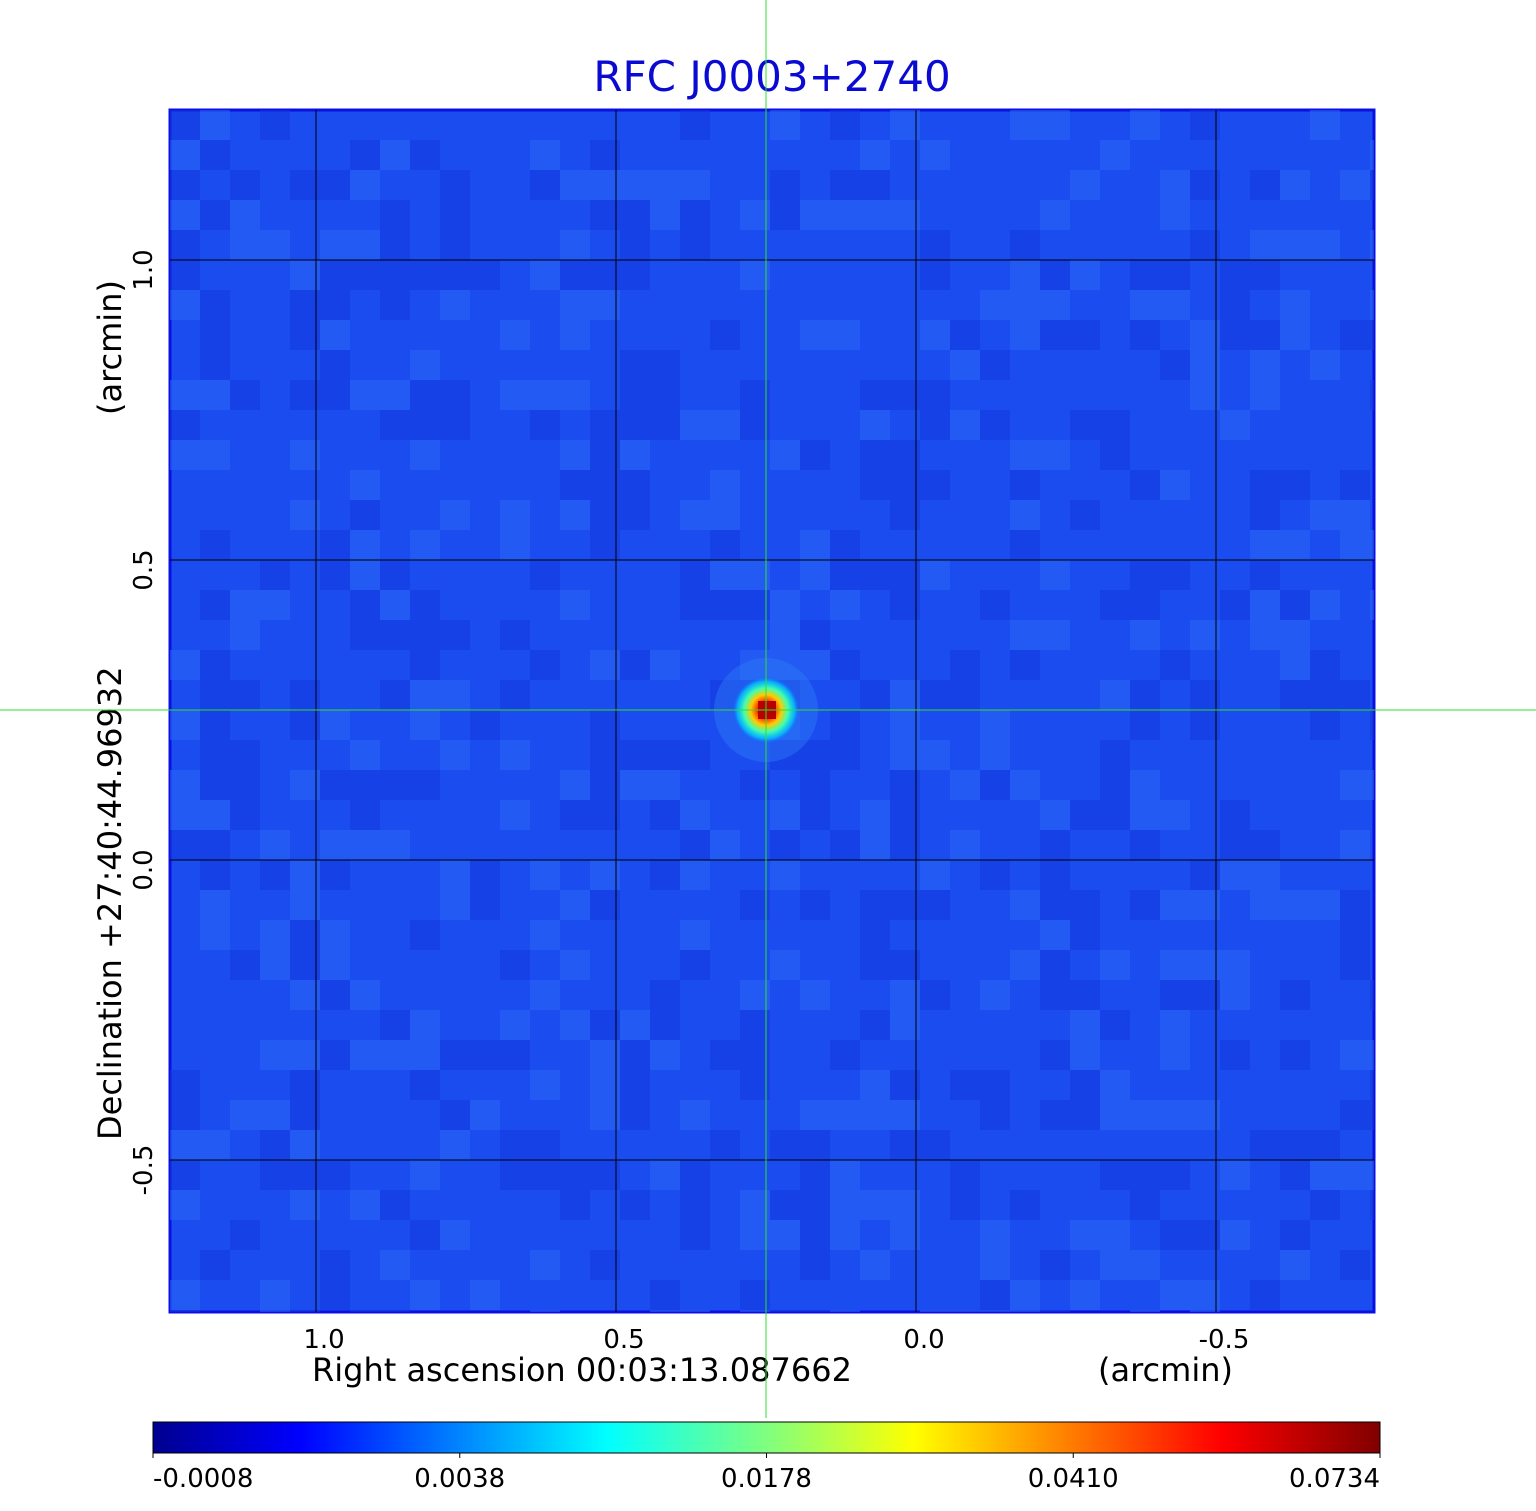  What do you see at coordinates (144, 269) in the screenshot?
I see `y-tick-label: 1.0` at bounding box center [144, 269].